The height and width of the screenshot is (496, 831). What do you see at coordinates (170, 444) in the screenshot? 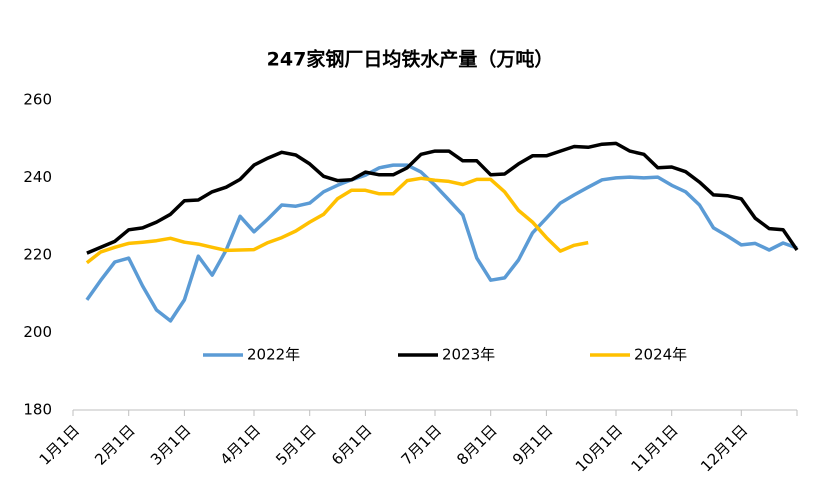
I see `x-tick-label: 3月1日` at bounding box center [170, 444].